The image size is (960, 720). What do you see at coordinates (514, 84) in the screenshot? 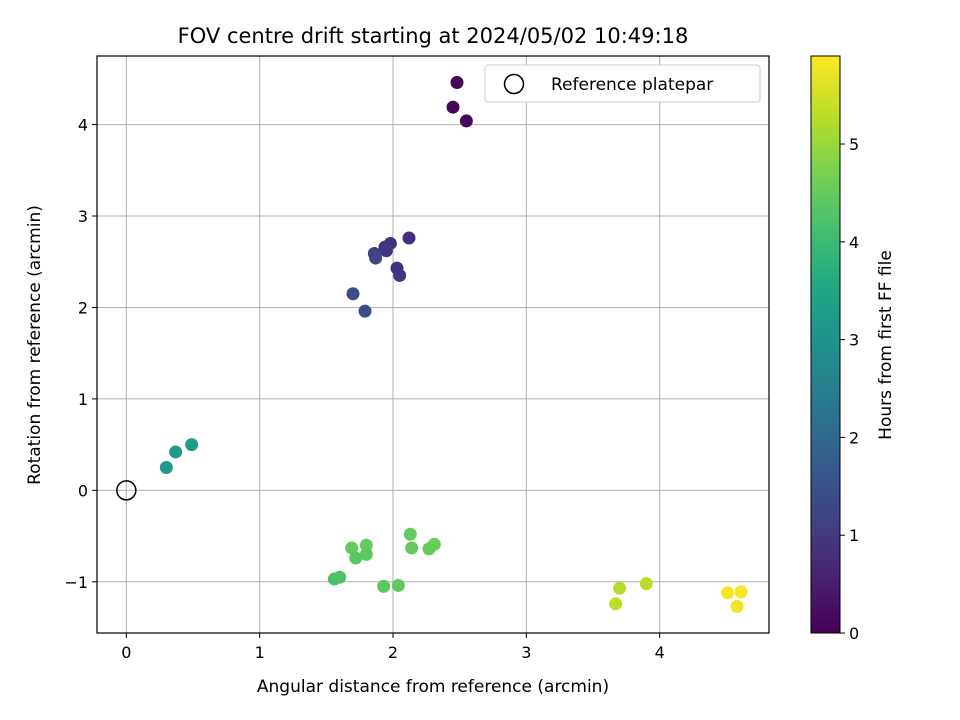
I see `legend-marker` at bounding box center [514, 84].